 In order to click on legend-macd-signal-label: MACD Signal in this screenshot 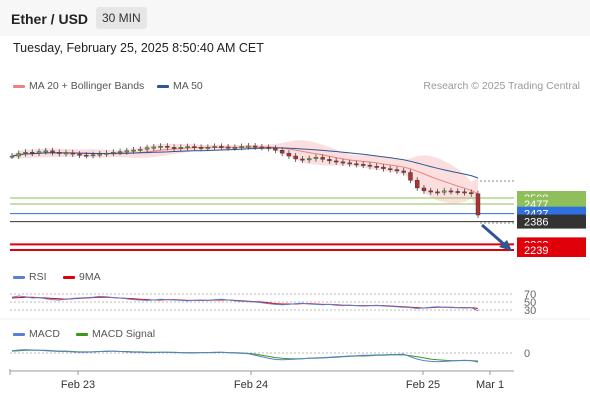, I will do `click(124, 334)`.